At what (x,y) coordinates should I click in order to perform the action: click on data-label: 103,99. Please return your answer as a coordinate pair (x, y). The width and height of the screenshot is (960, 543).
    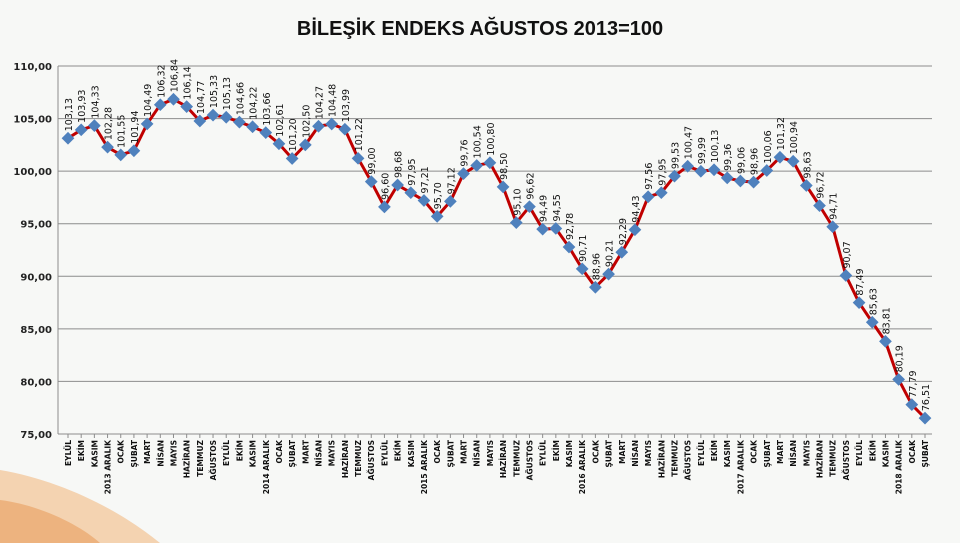
    Looking at the image, I should click on (346, 105).